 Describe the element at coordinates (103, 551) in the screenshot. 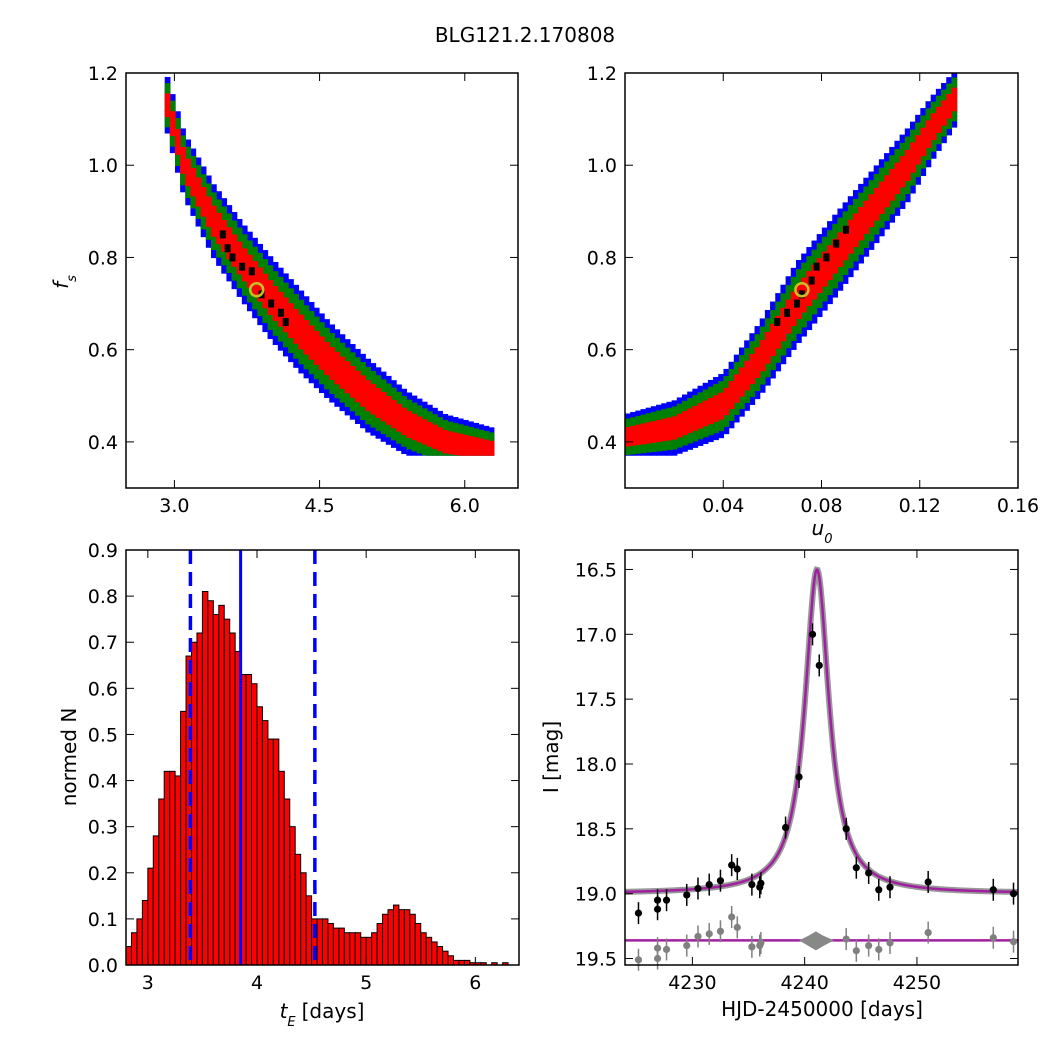

I see `y-tick-label: 0.9` at that location.